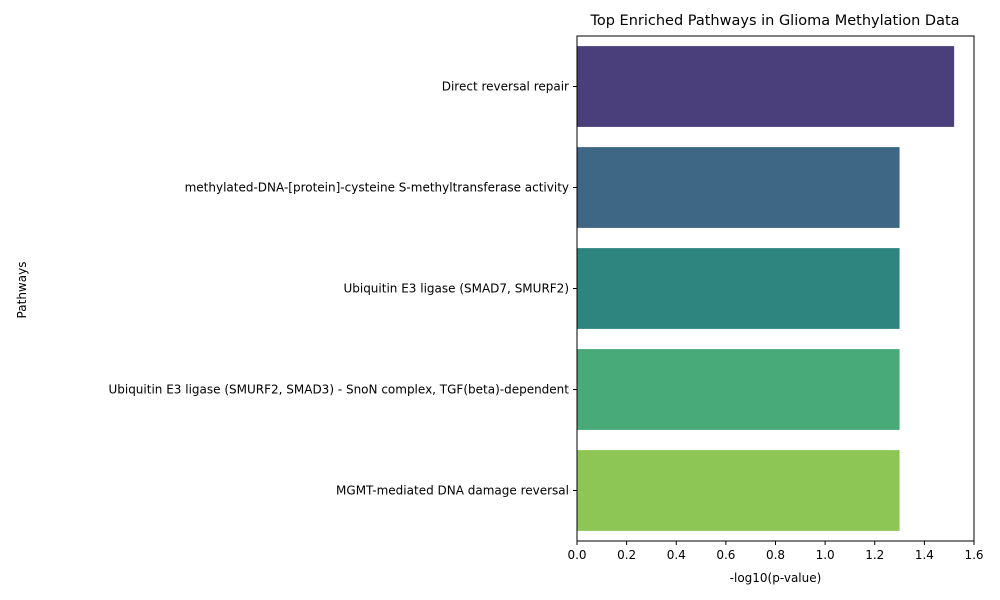 This screenshot has height=600, width=1000. I want to click on y-tick-label: MGMT-mediated DNA damage reversal, so click(452, 491).